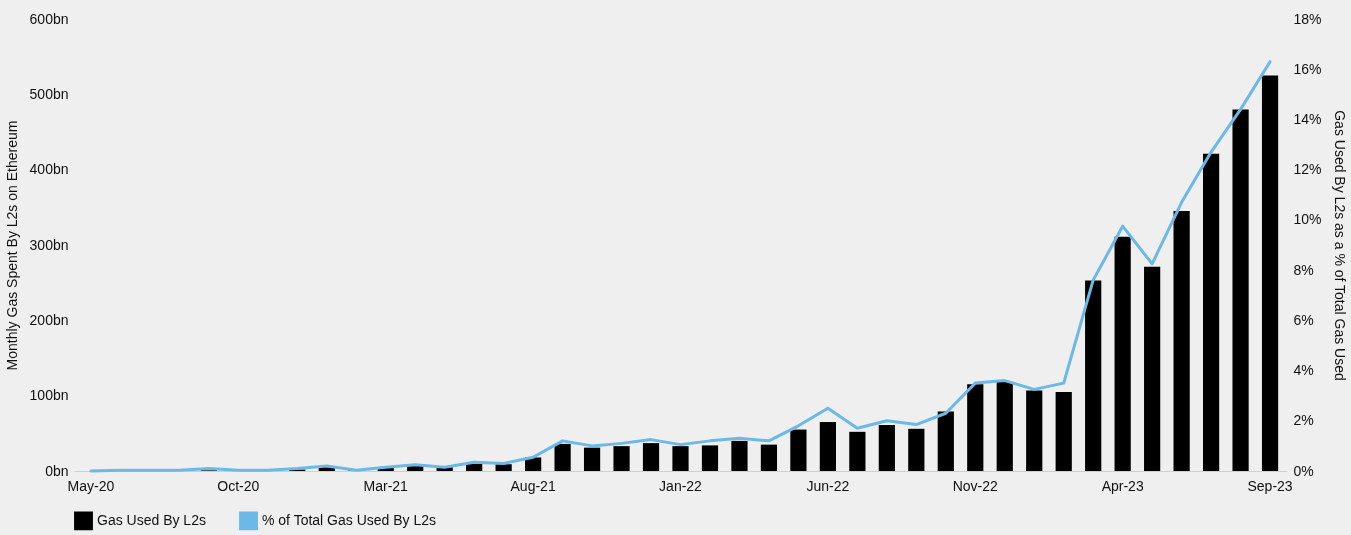 This screenshot has width=1351, height=535. I want to click on x-tick-label: Jan-22, so click(681, 485).